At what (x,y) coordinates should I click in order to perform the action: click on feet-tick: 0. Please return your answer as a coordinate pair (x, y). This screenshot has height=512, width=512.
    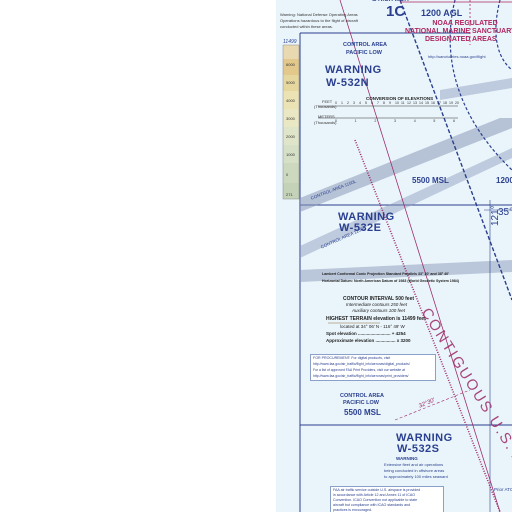
    Looking at the image, I should click on (336, 103).